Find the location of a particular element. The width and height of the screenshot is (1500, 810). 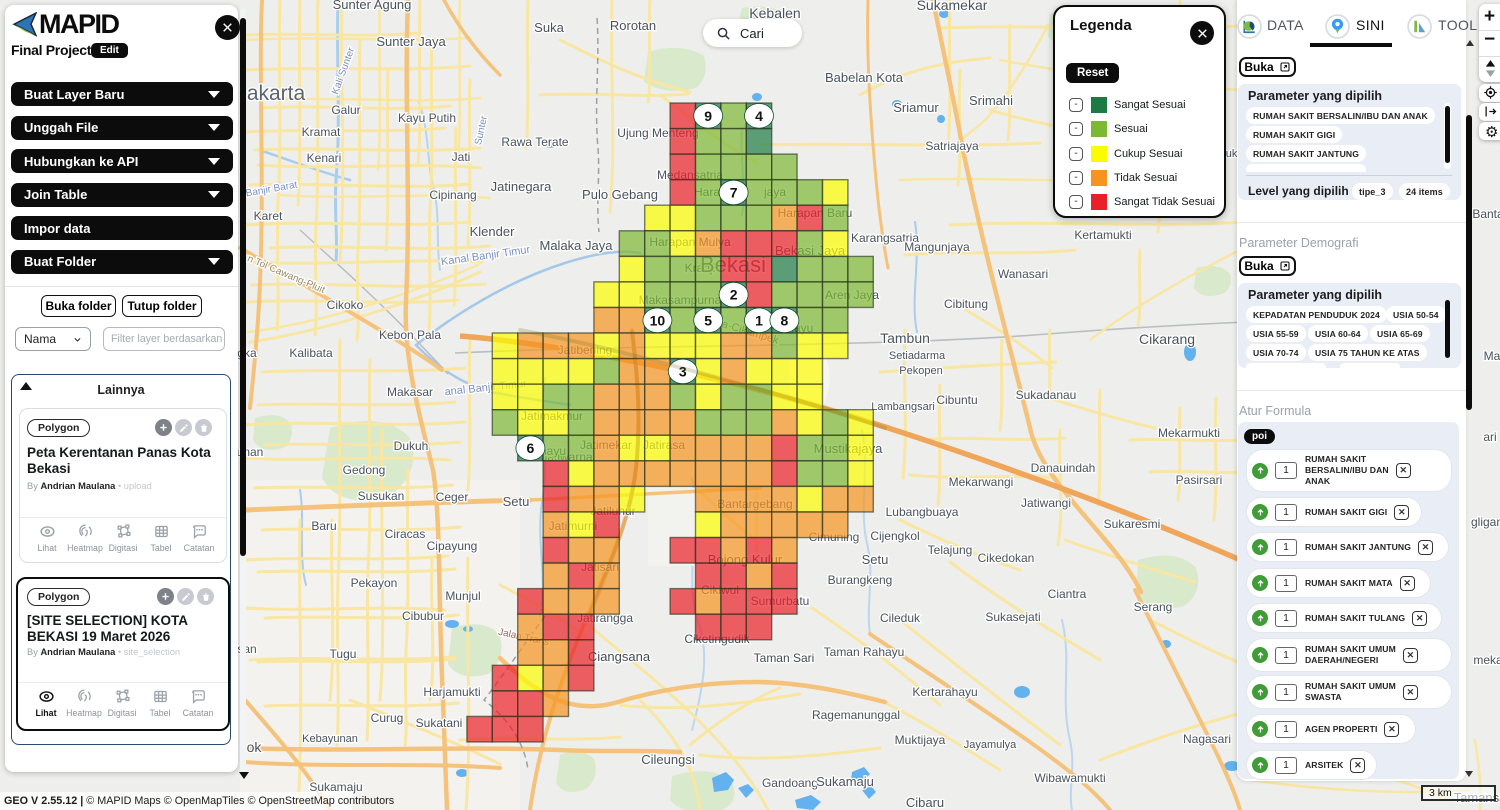

svg-text: Rawa Terate is located at coordinates (534, 142).